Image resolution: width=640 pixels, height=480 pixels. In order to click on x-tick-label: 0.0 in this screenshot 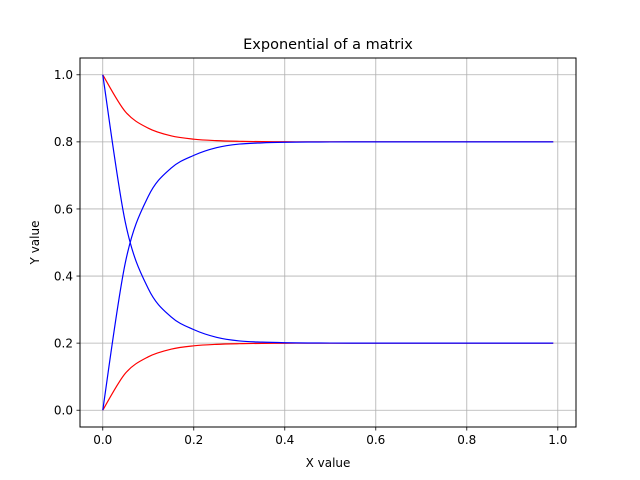, I will do `click(102, 440)`.